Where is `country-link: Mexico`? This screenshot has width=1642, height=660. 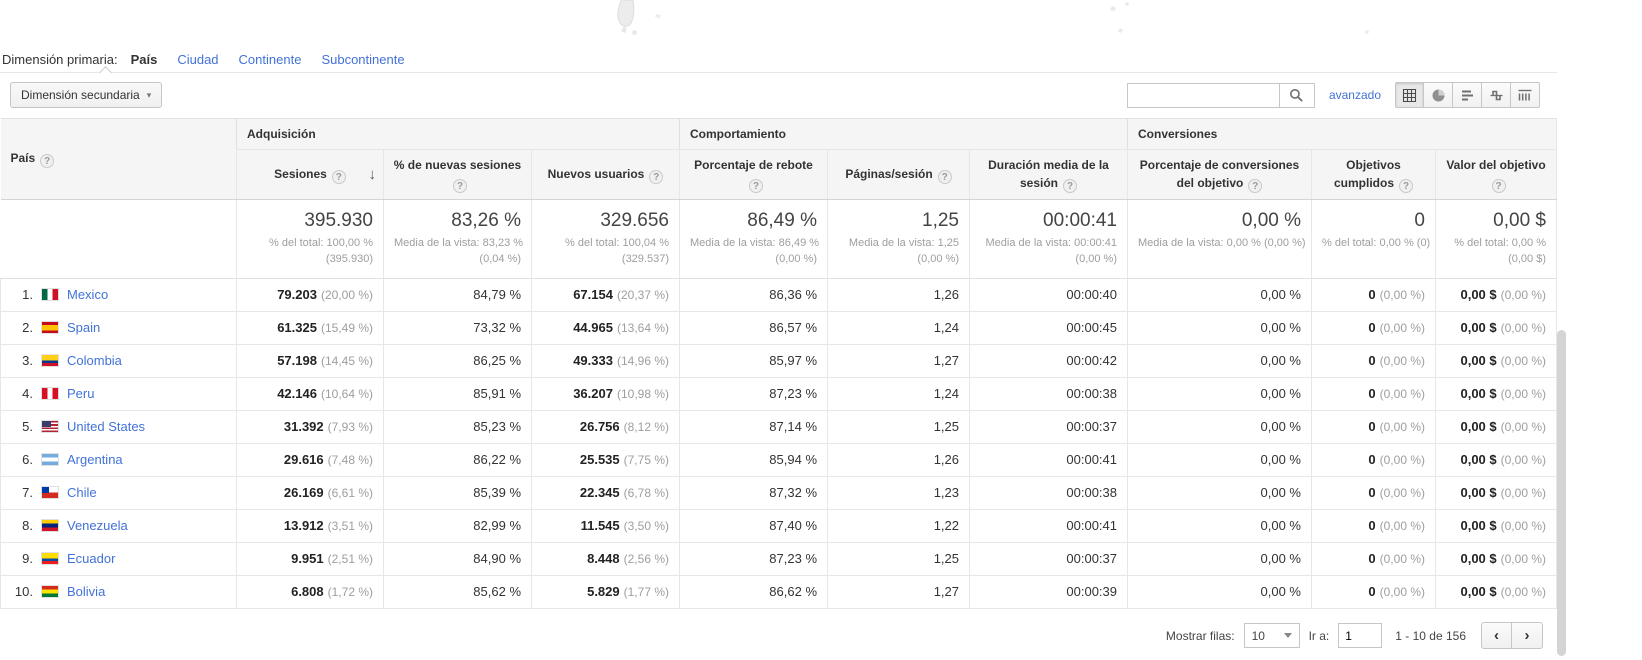 country-link: Mexico is located at coordinates (88, 295).